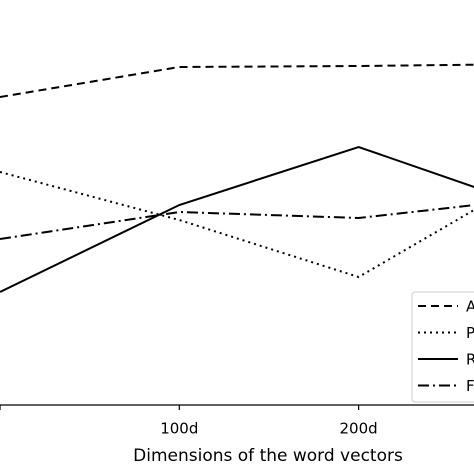 Image resolution: width=474 pixels, height=474 pixels. What do you see at coordinates (470, 333) in the screenshot?
I see `legend-label: P` at bounding box center [470, 333].